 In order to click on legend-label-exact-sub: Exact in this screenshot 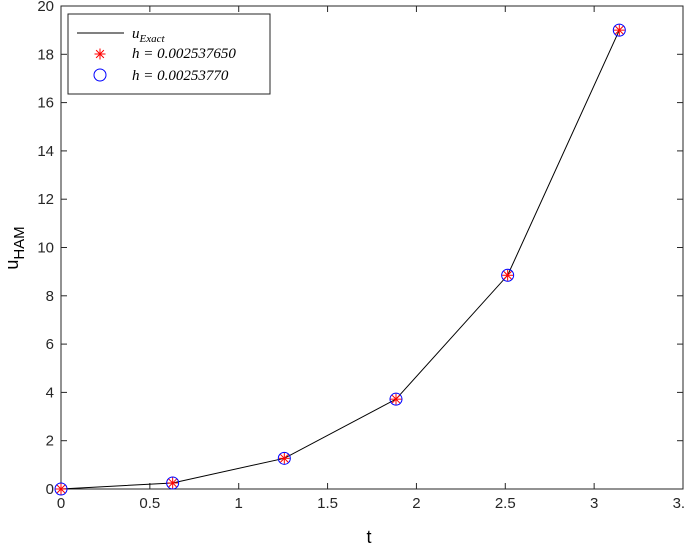, I will do `click(152, 39)`.